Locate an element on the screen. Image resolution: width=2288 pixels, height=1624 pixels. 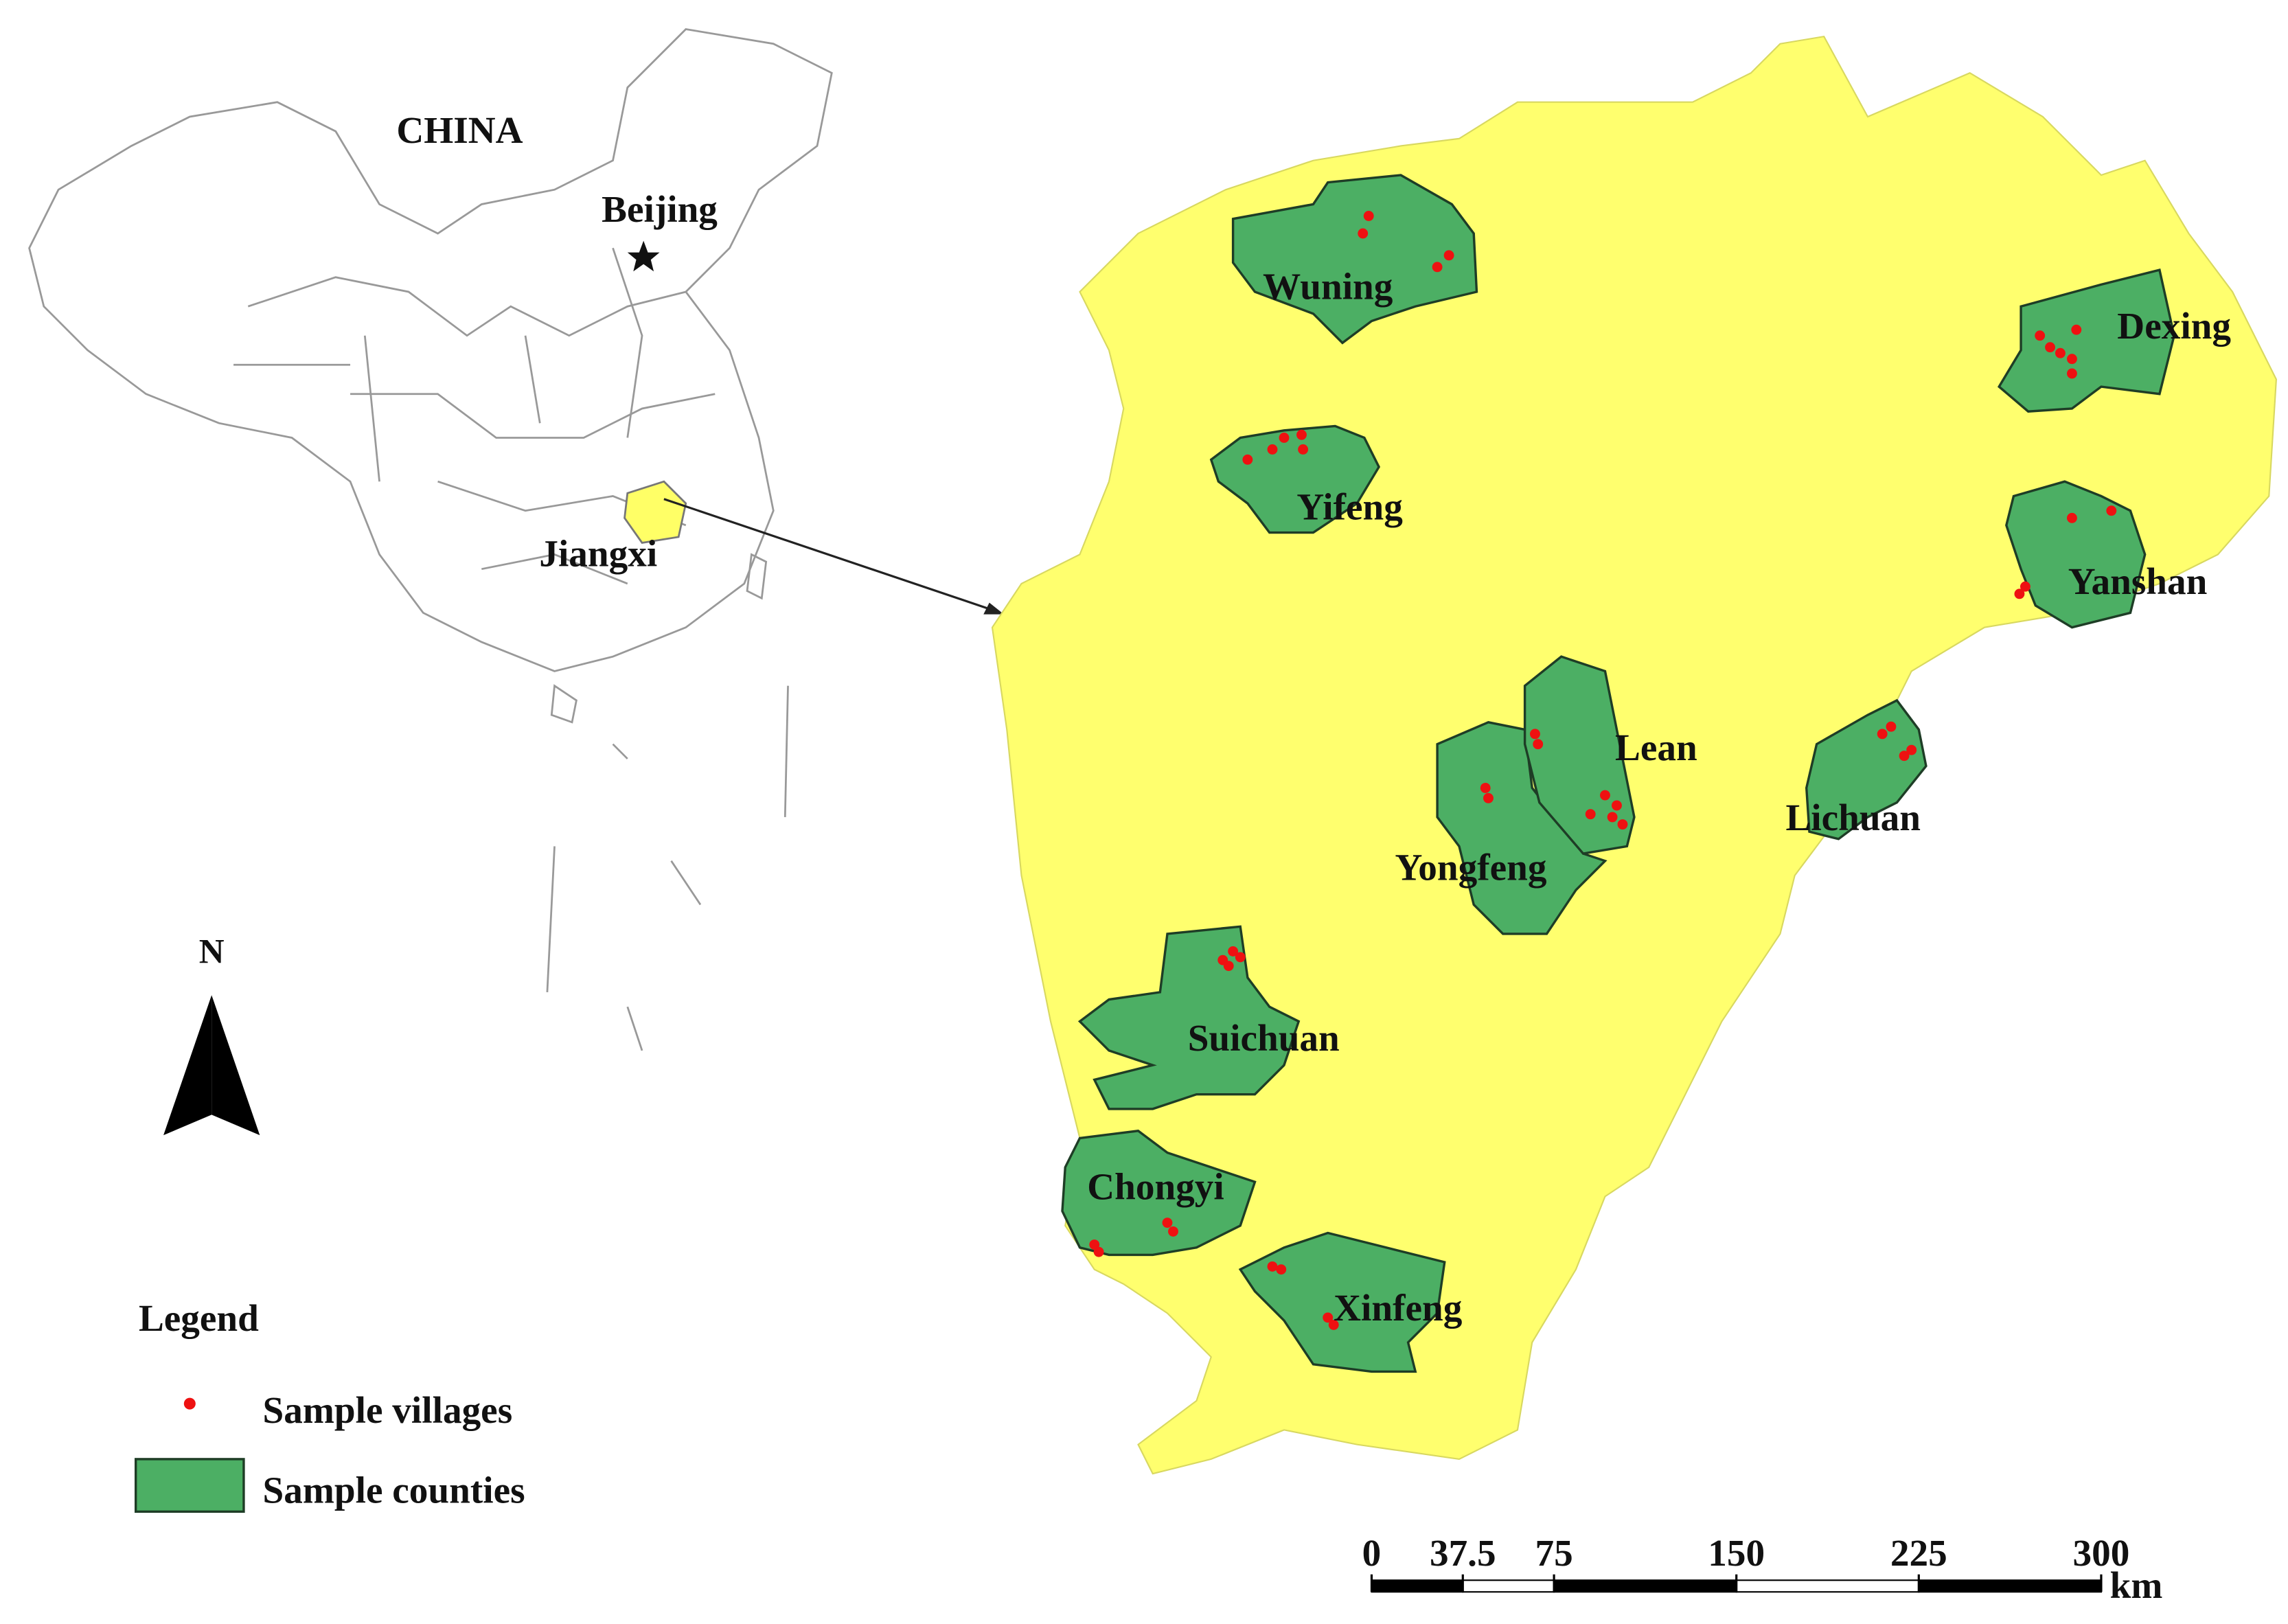
county-lean is located at coordinates (1579, 755).